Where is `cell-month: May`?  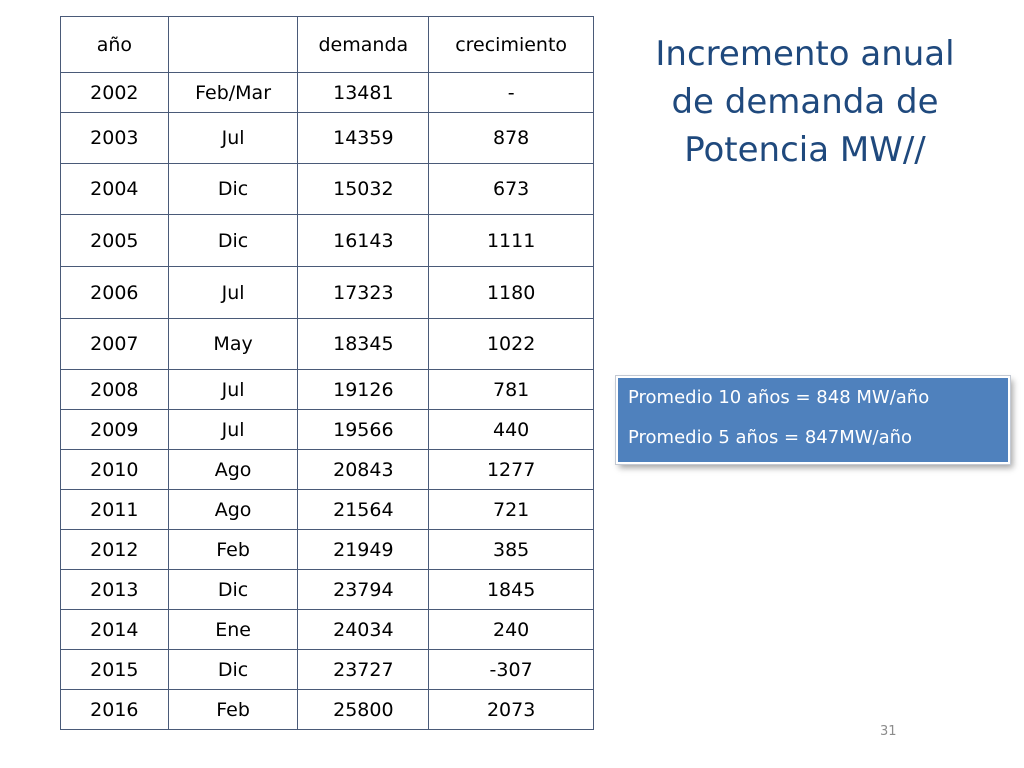 cell-month: May is located at coordinates (233, 344).